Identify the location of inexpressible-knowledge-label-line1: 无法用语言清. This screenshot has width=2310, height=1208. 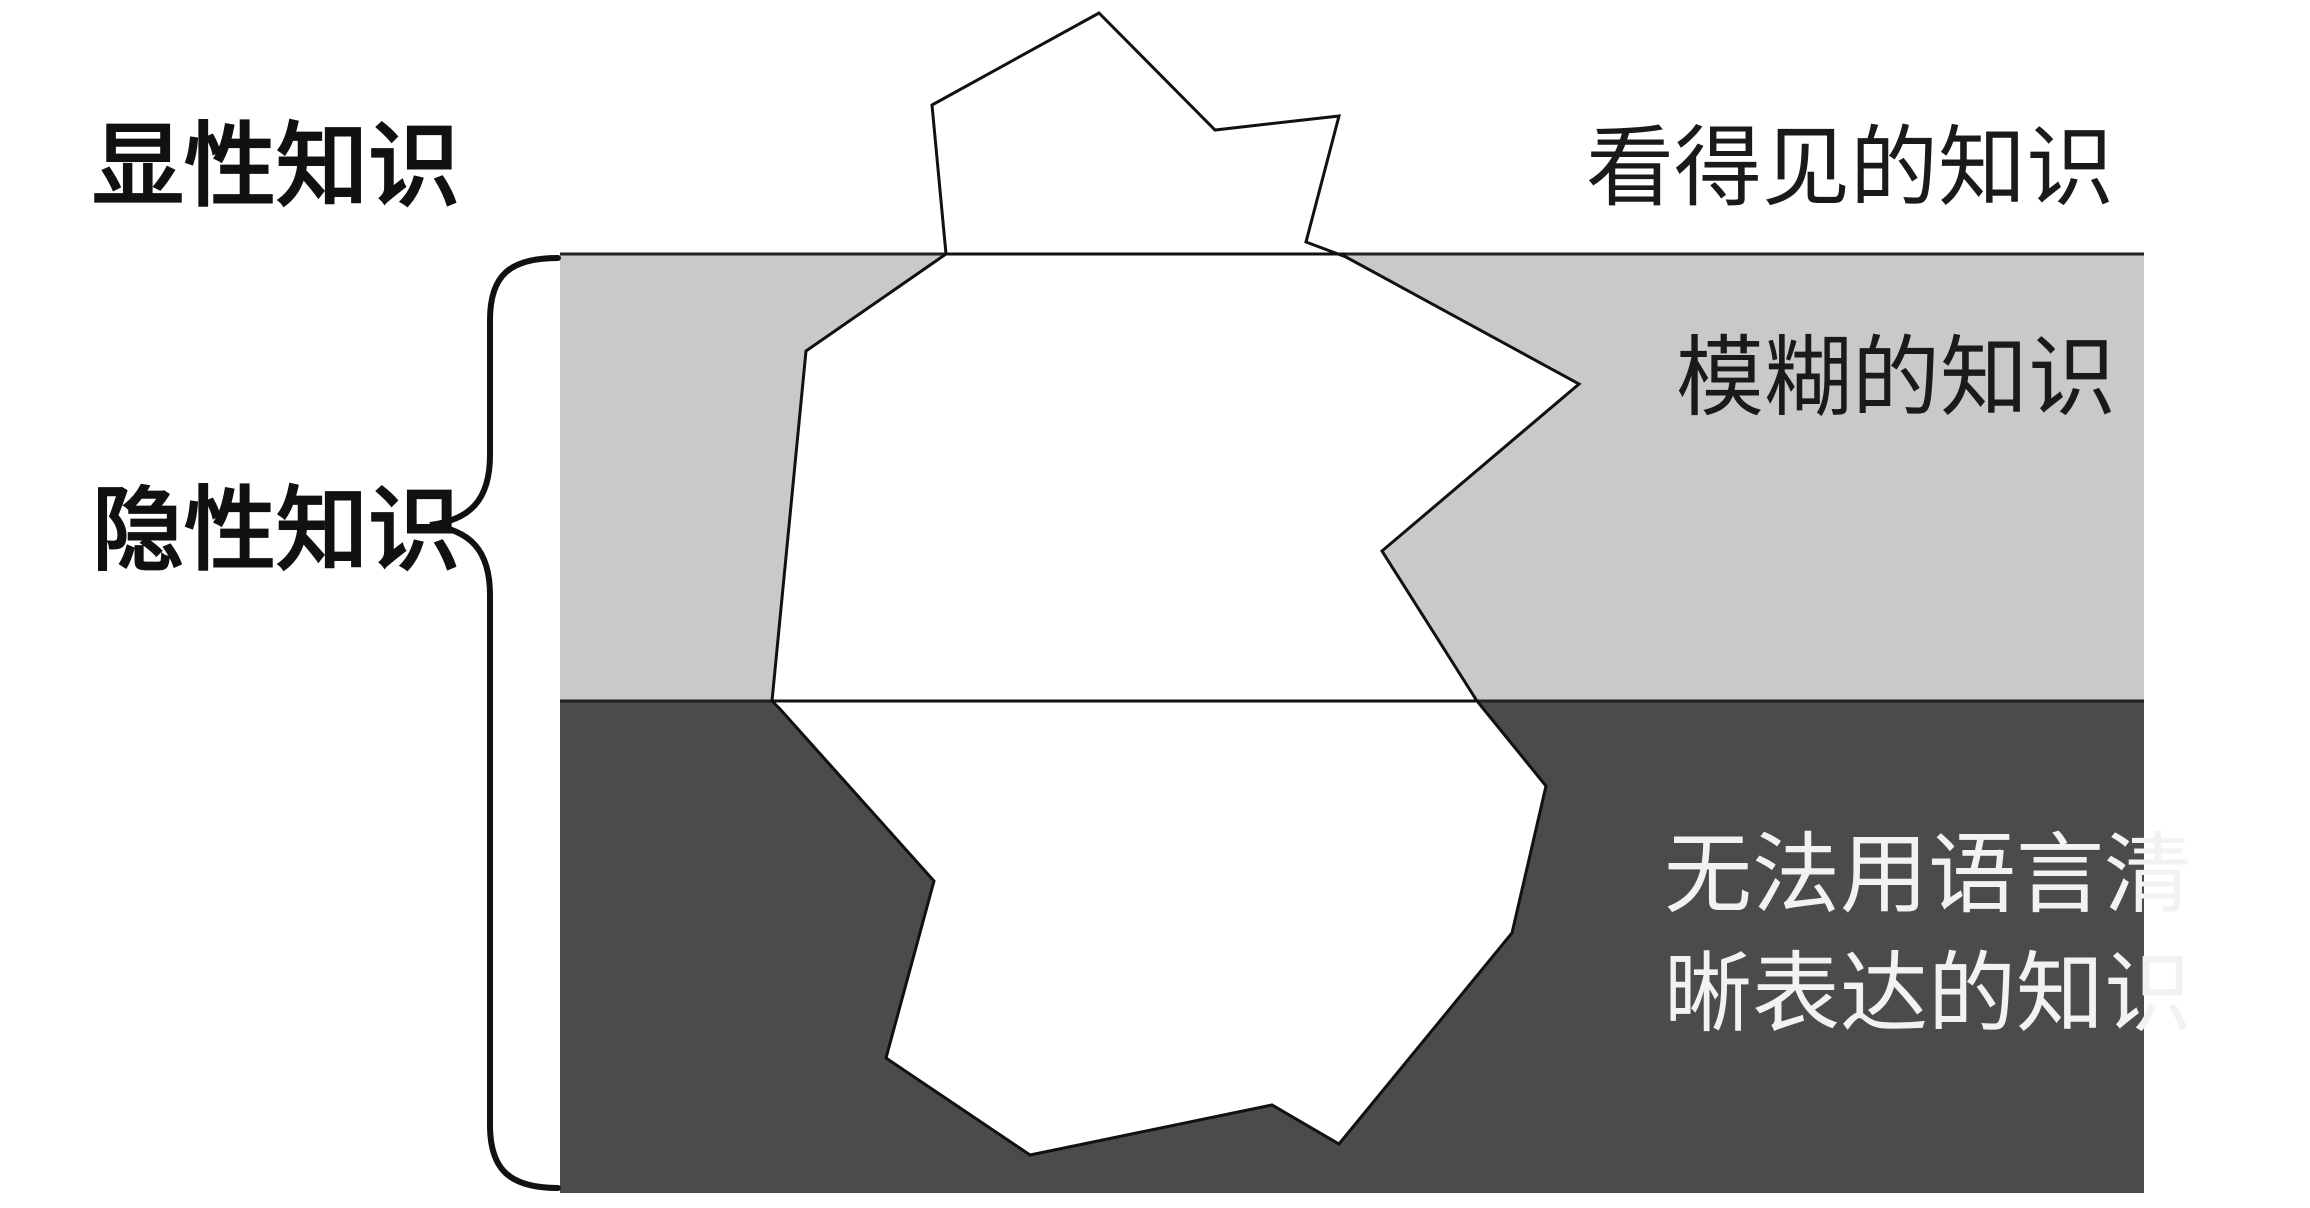
(1928, 874).